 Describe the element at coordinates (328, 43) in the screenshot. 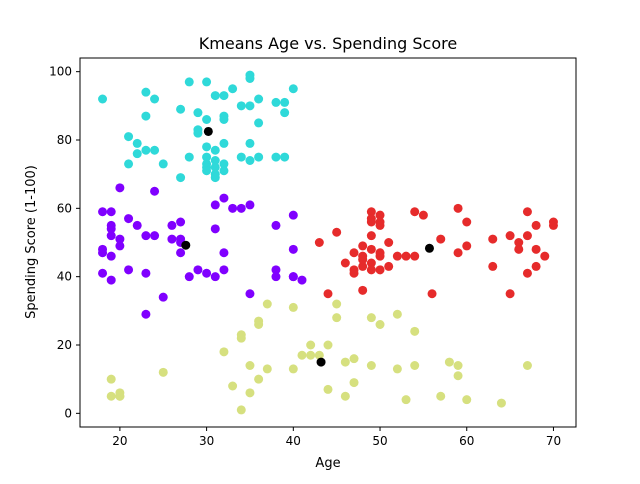

I see `chart-title: Kmeans Age vs. Spending Score` at that location.